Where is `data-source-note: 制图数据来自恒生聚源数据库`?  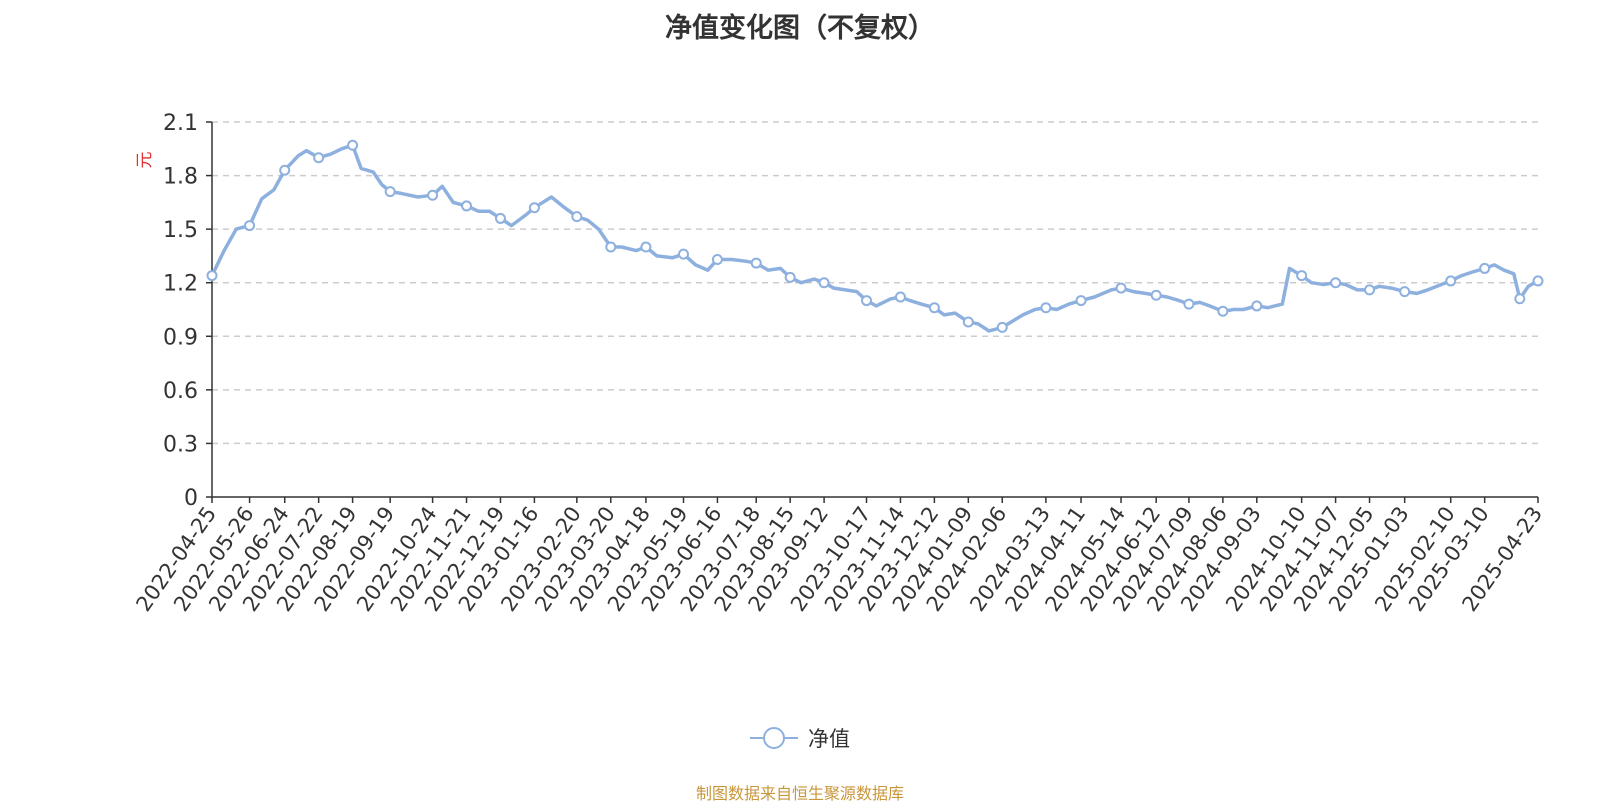 data-source-note: 制图数据来自恒生聚源数据库 is located at coordinates (799, 793).